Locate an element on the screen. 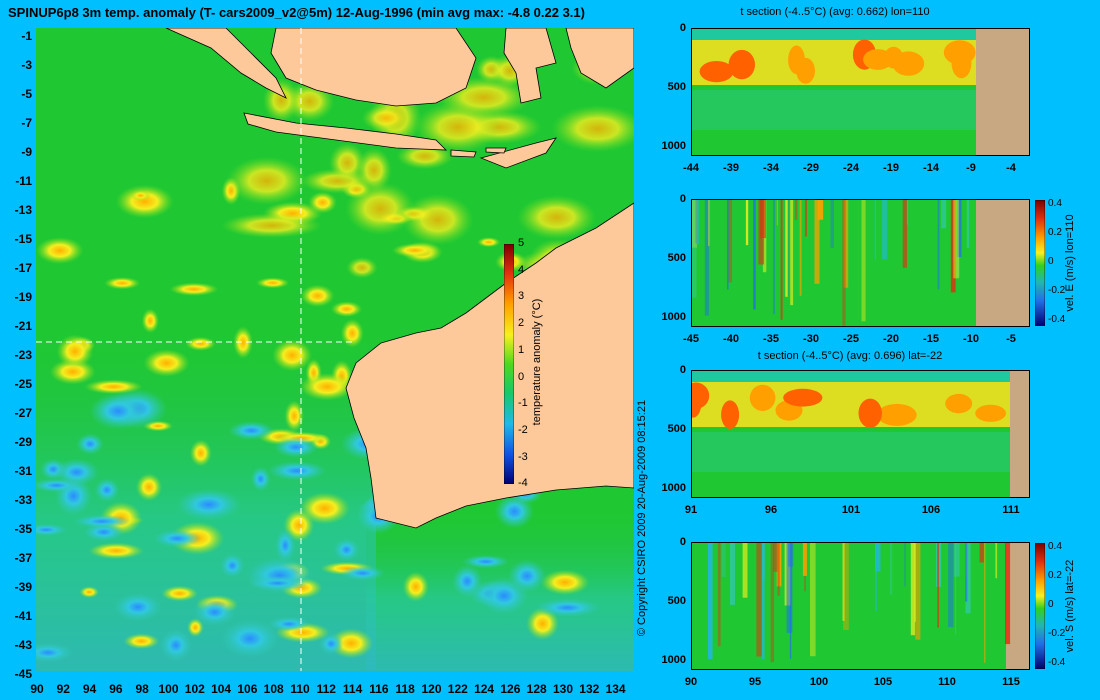  section-3-title: t section (-4..5°C) (avg: 0.696) lat=-22 is located at coordinates (850, 356).